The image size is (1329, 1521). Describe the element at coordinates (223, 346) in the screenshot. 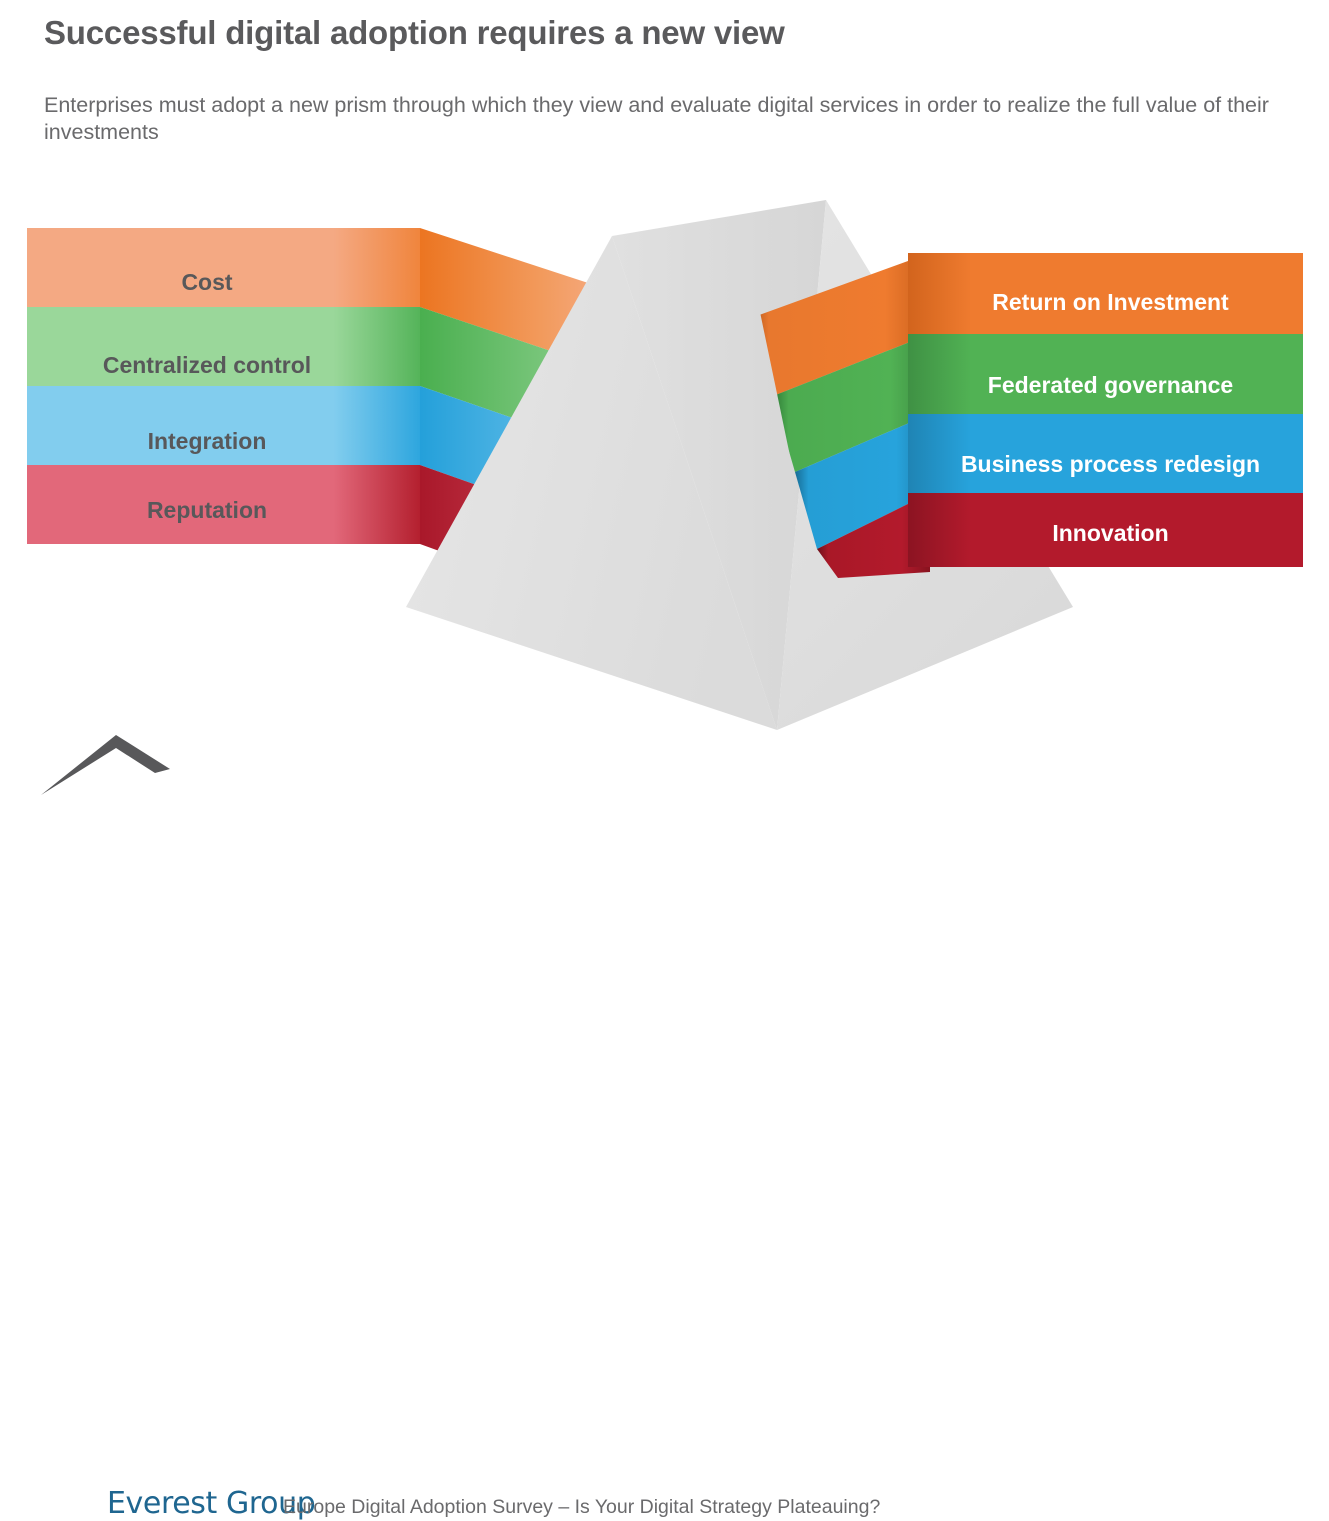

I see `left-band-centralized-control` at that location.